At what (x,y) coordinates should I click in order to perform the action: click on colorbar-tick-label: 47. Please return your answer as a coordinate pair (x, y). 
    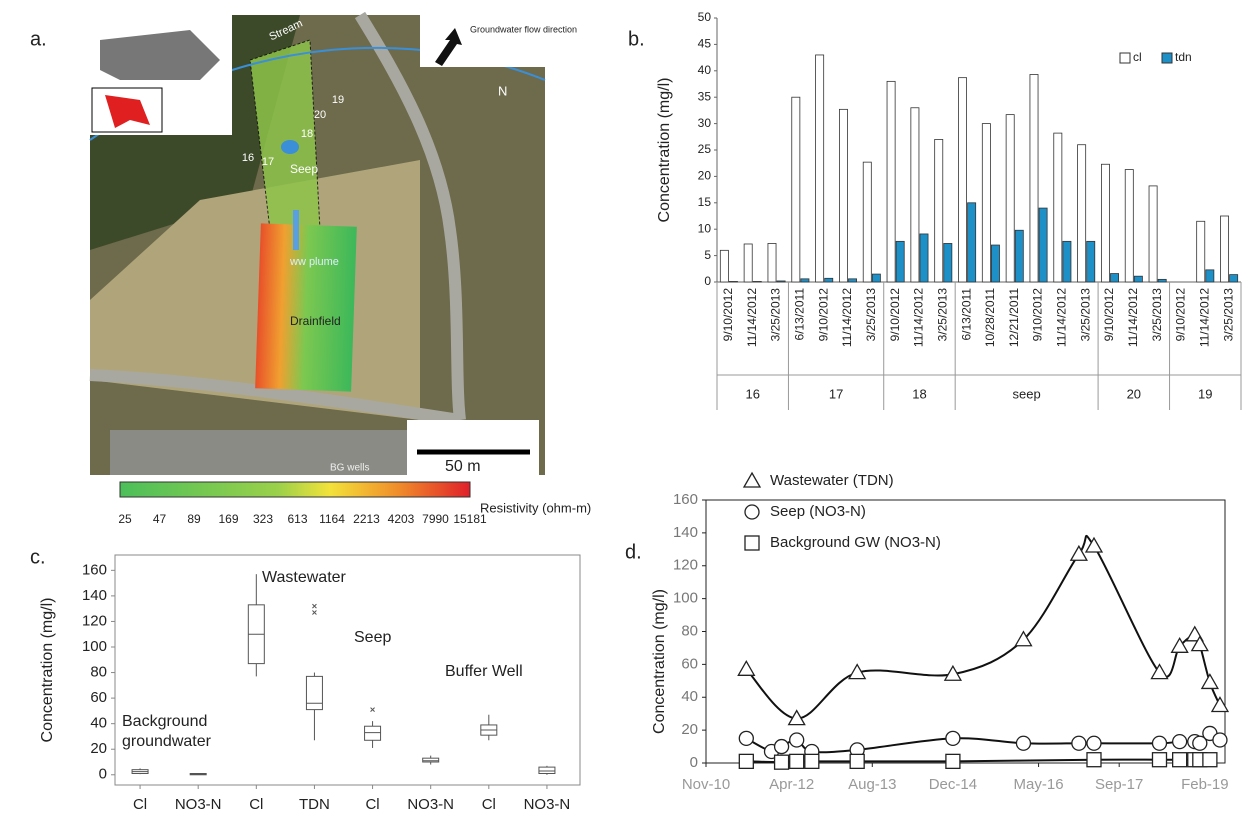
    Looking at the image, I should click on (160, 519).